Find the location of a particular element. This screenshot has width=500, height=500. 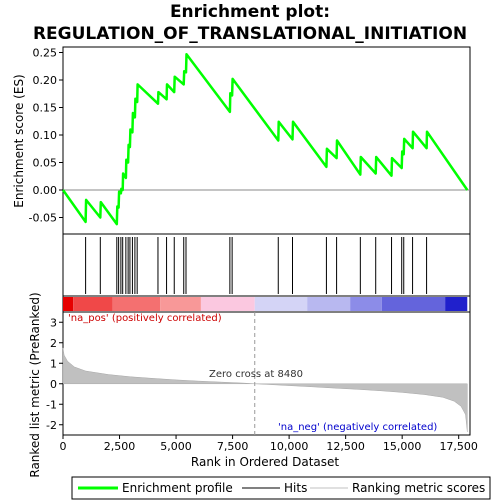

pos-correlated-label: 'na_pos' (positively correlated) is located at coordinates (145, 318).